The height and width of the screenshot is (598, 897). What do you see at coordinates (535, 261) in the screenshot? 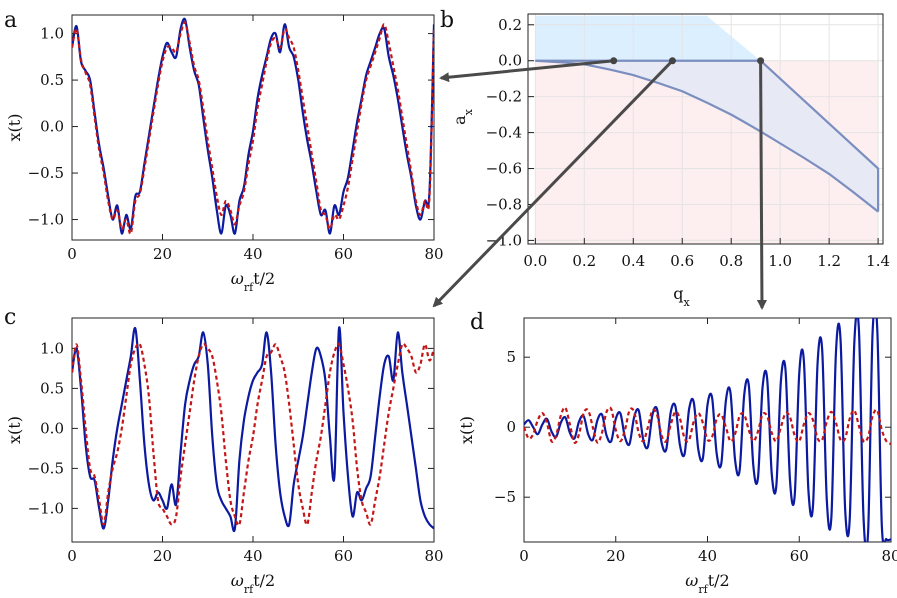
I see `x-tick-label: 0.0` at bounding box center [535, 261].